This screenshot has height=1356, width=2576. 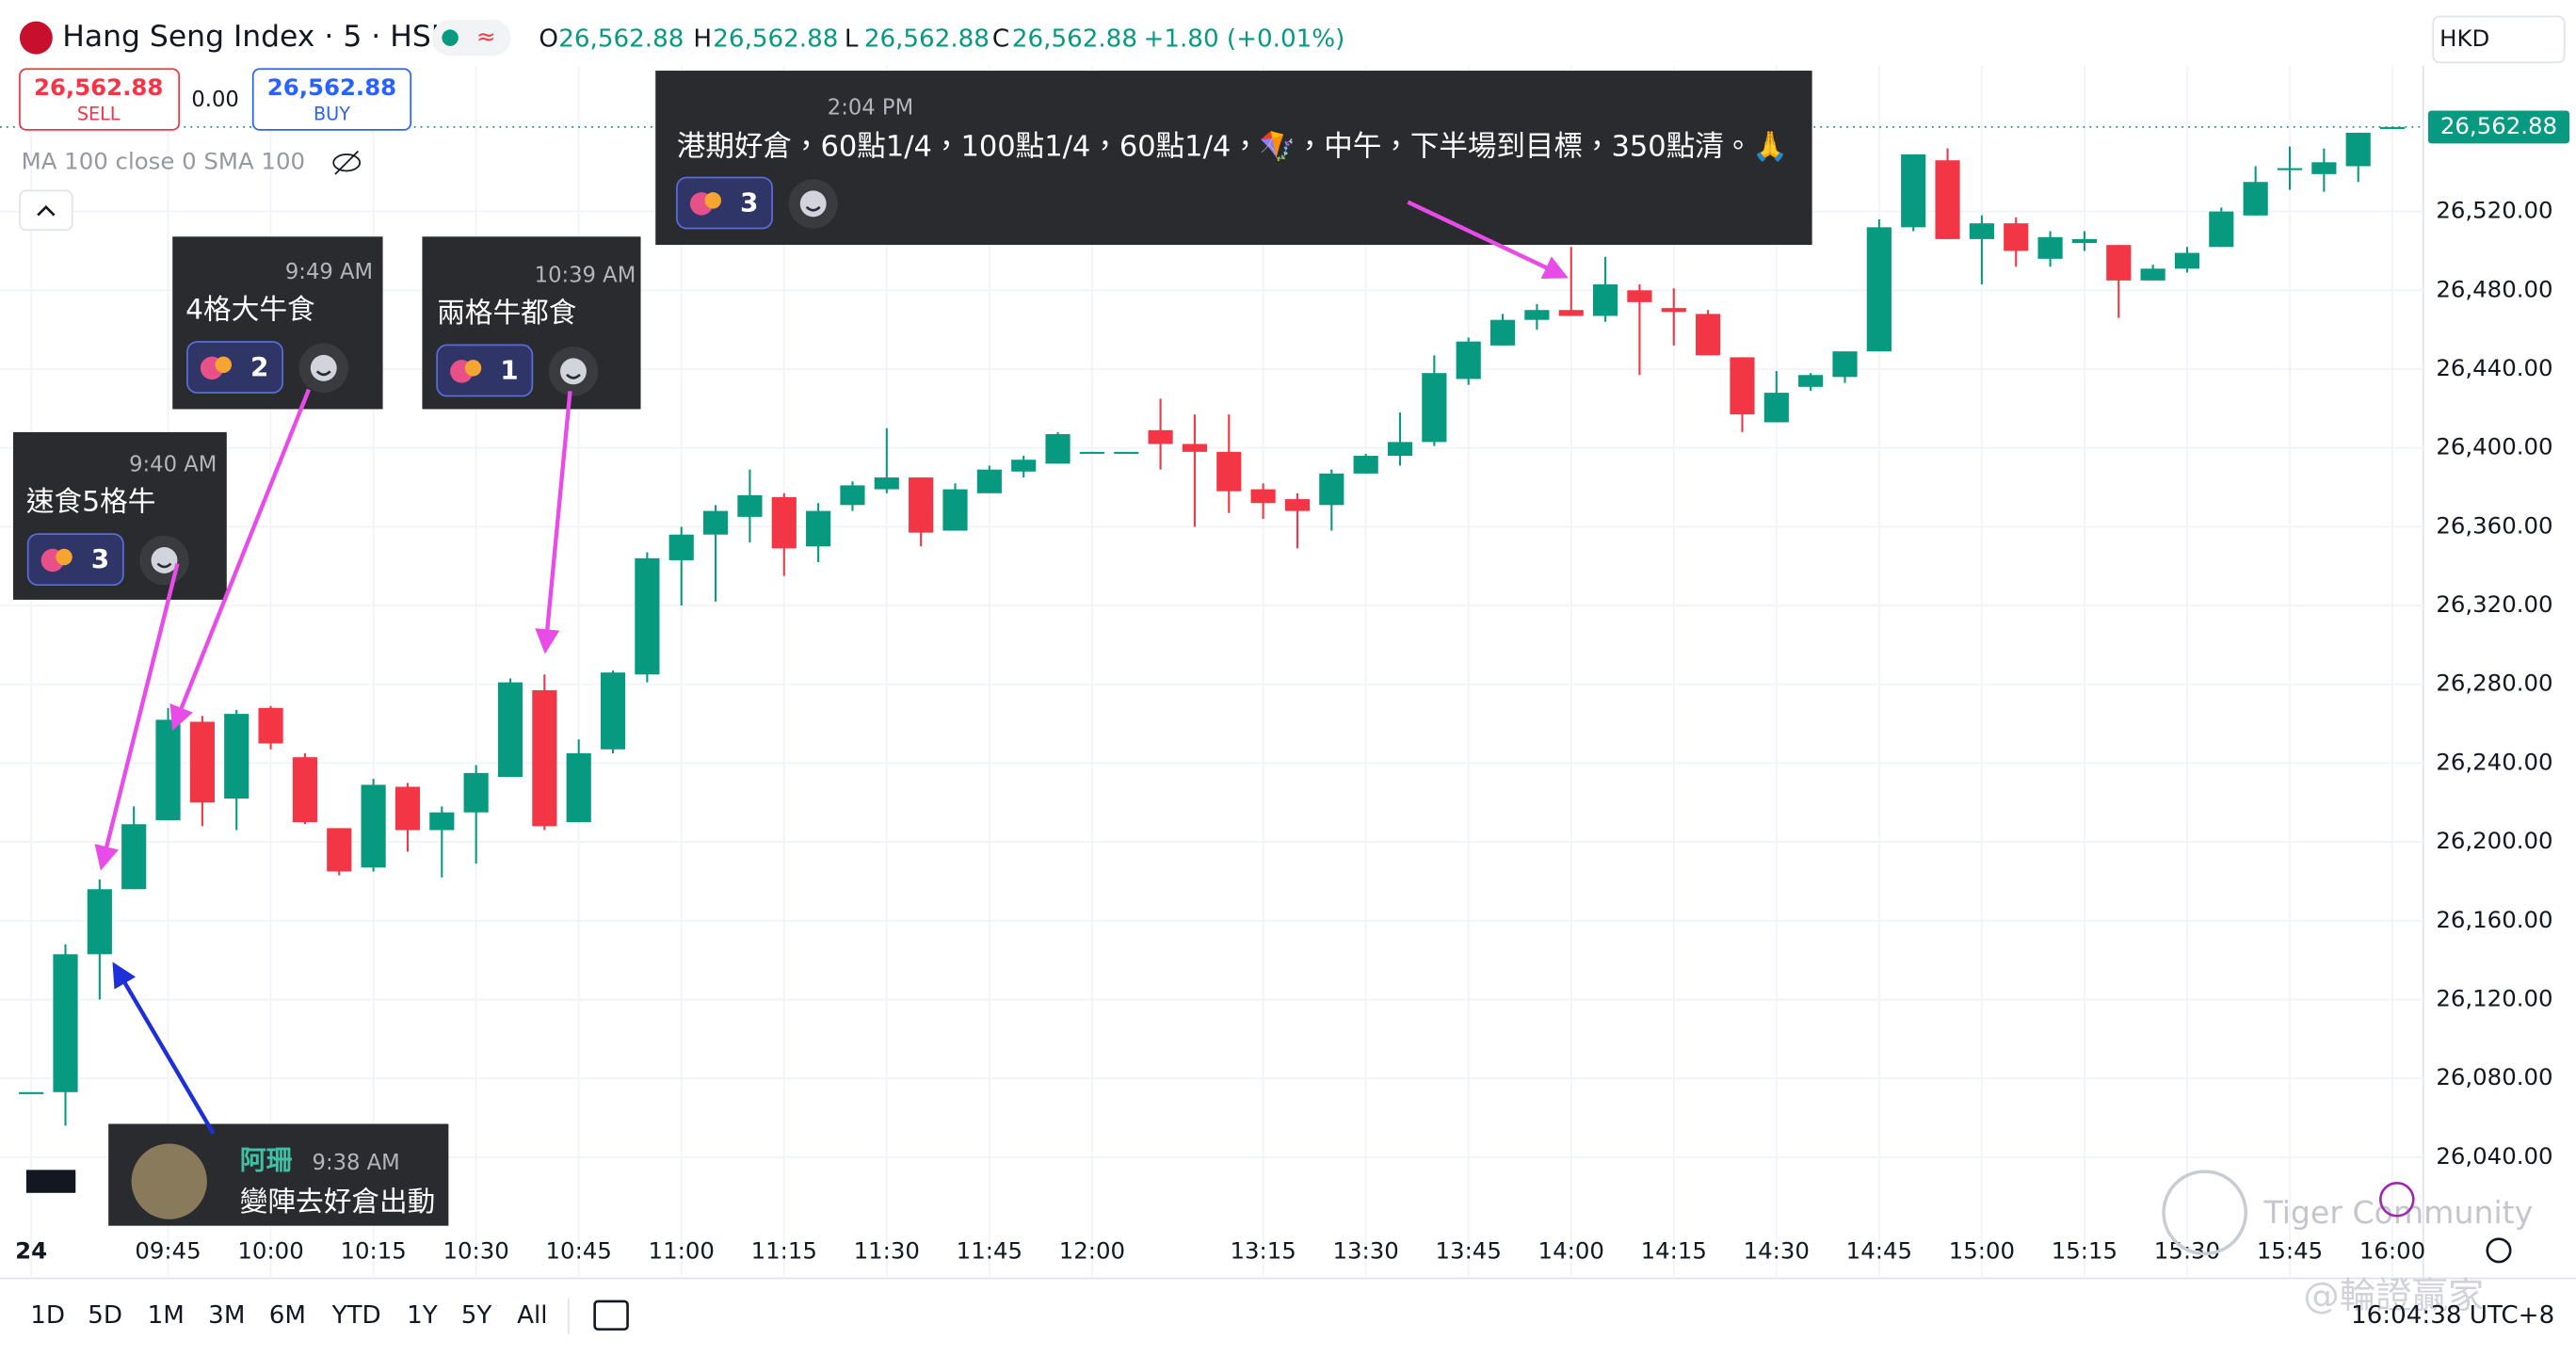 I want to click on sell-price: 26,562.88, so click(x=98, y=87).